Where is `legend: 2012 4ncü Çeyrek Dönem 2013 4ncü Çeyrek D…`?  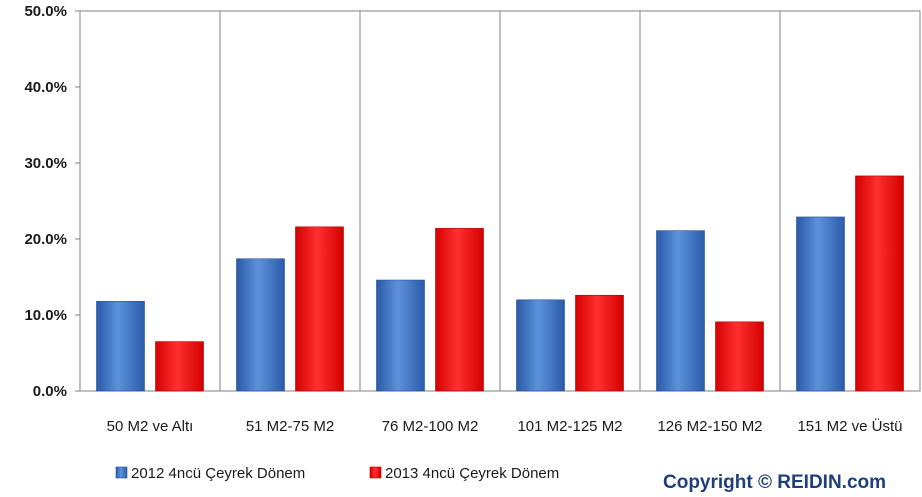
legend: 2012 4ncü Çeyrek Dönem 2013 4ncü Çeyrek D… is located at coordinates (337, 473).